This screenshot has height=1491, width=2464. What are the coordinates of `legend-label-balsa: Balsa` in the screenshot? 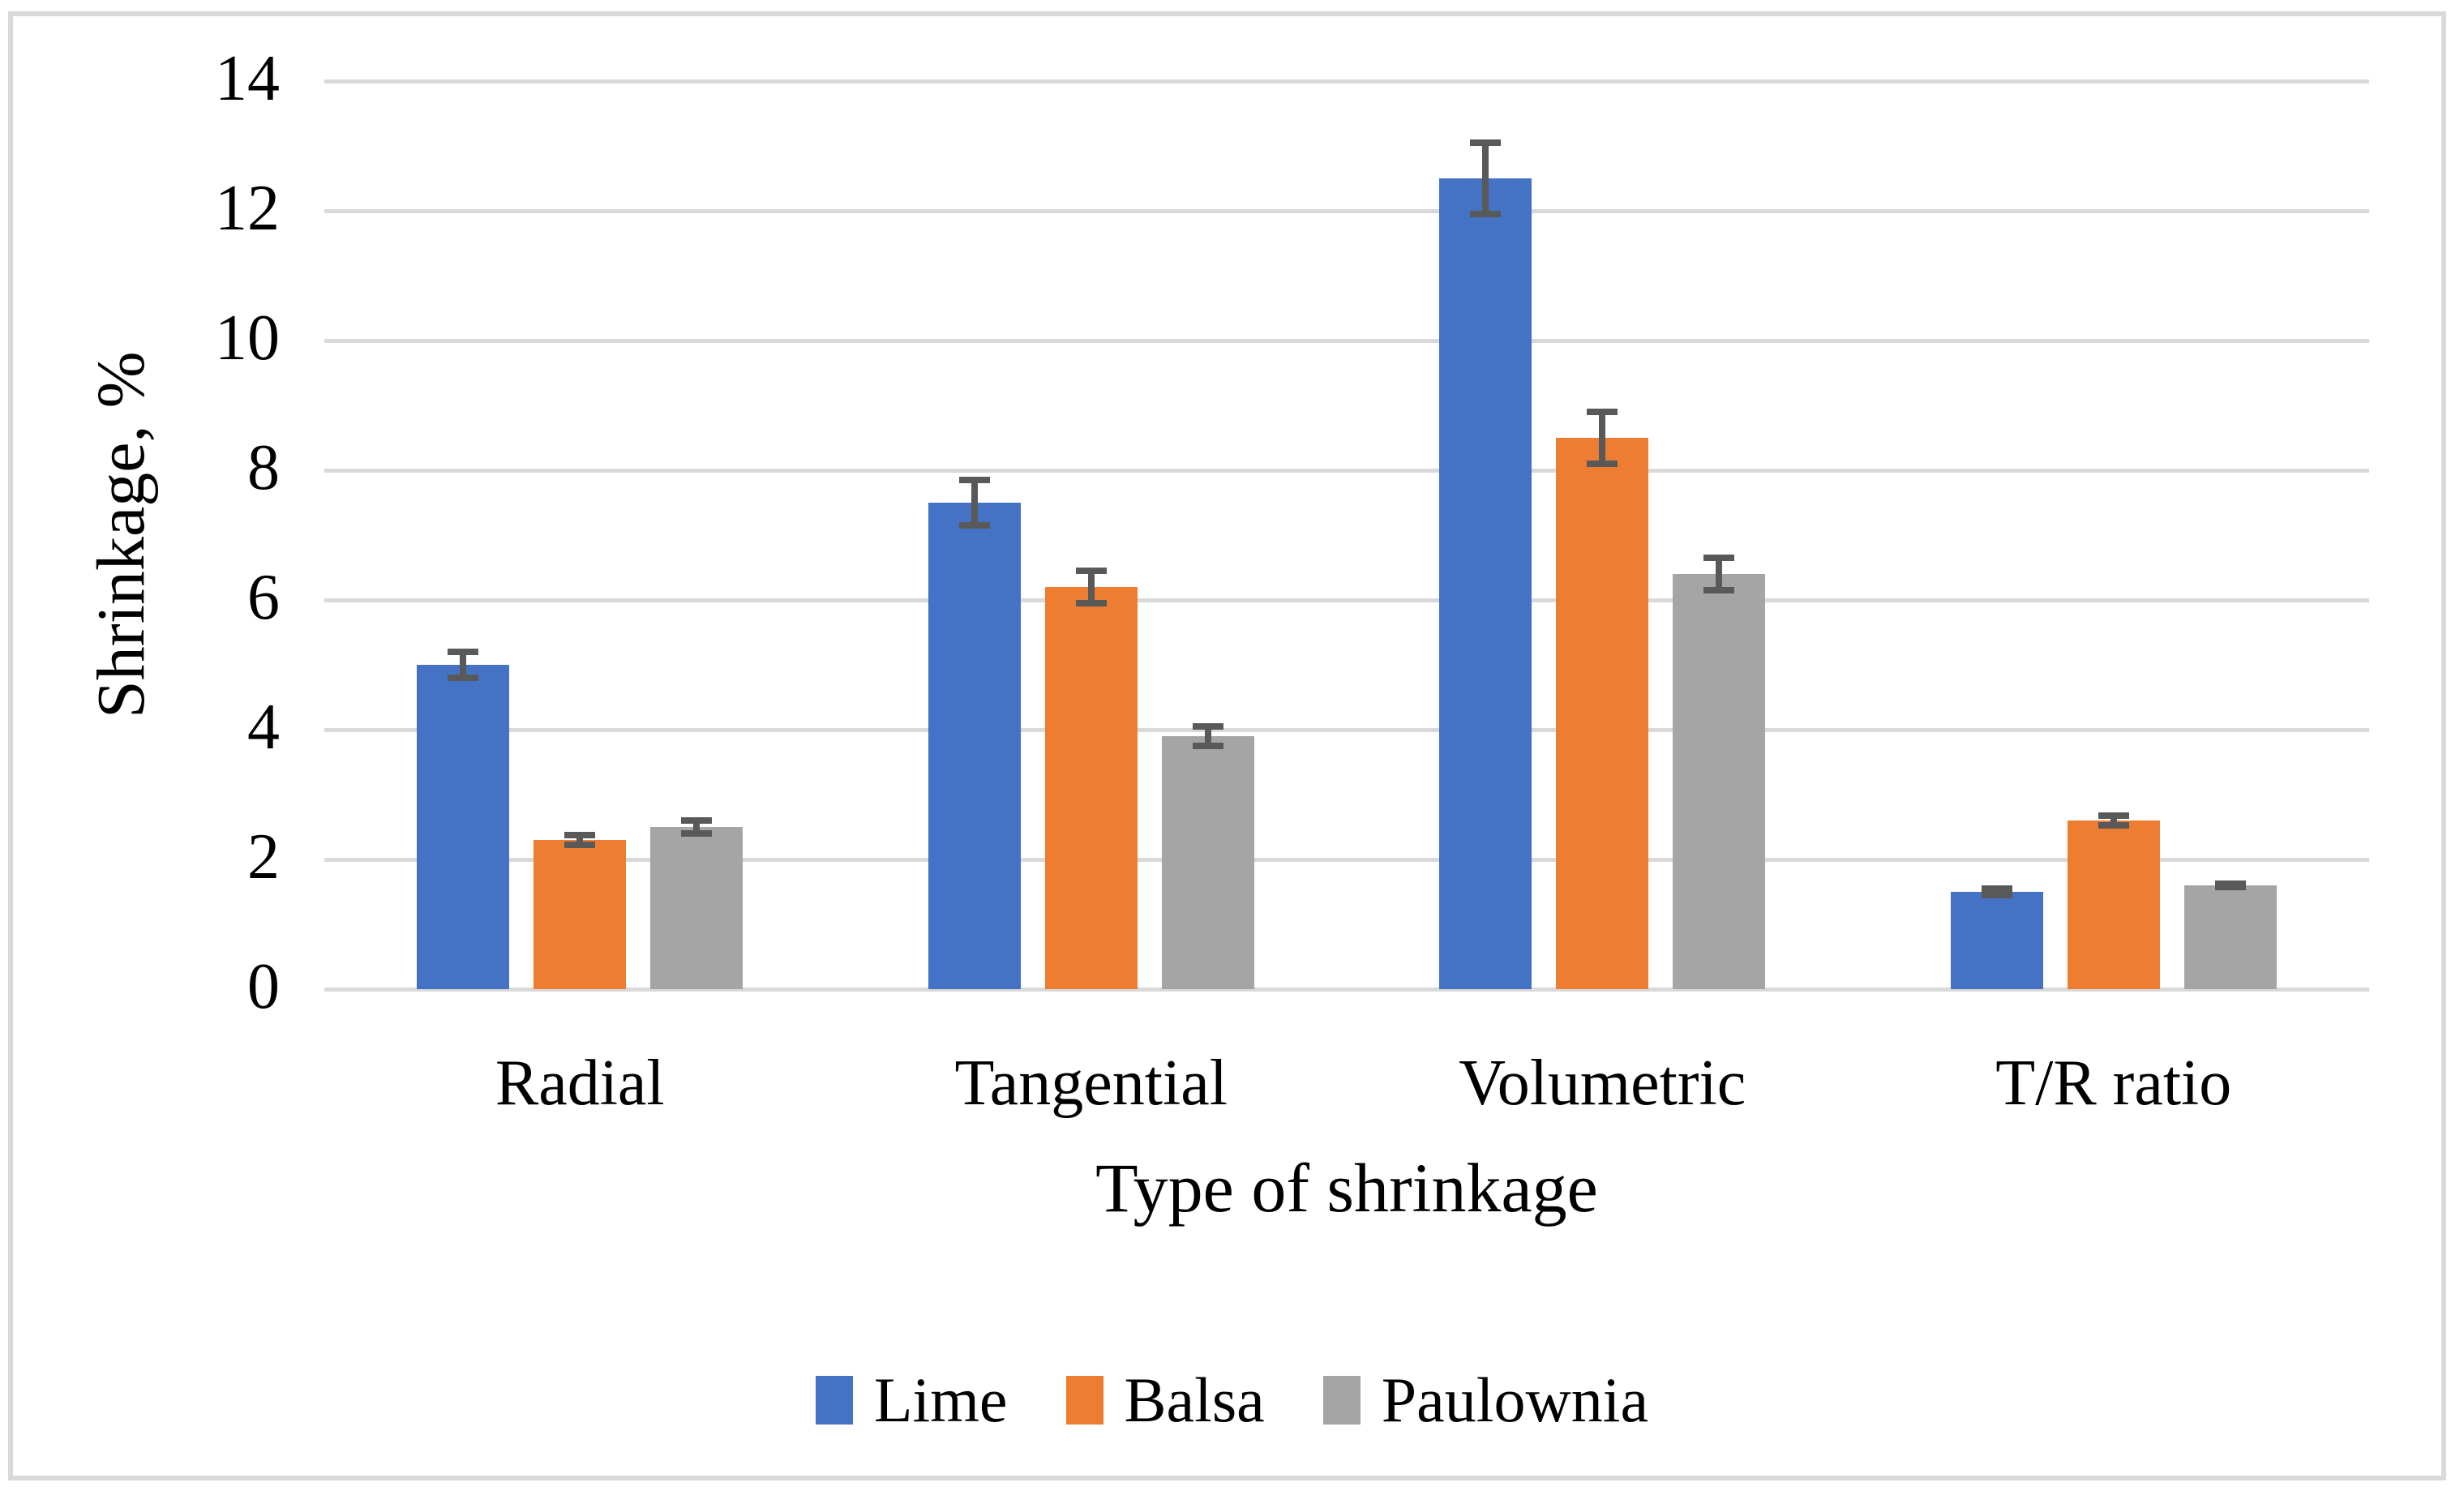 It's located at (1194, 1400).